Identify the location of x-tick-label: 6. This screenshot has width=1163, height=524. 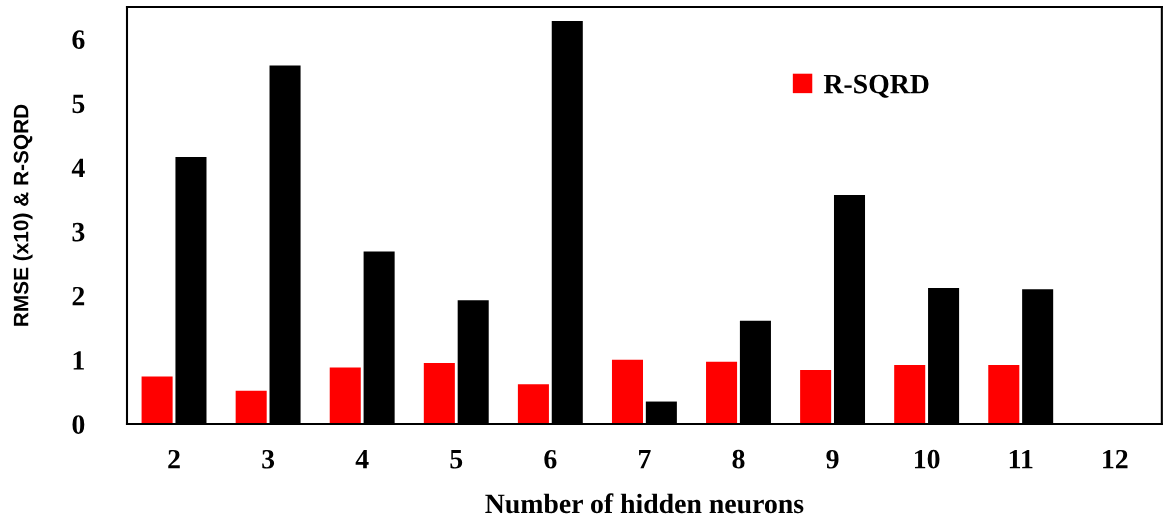
(550, 459).